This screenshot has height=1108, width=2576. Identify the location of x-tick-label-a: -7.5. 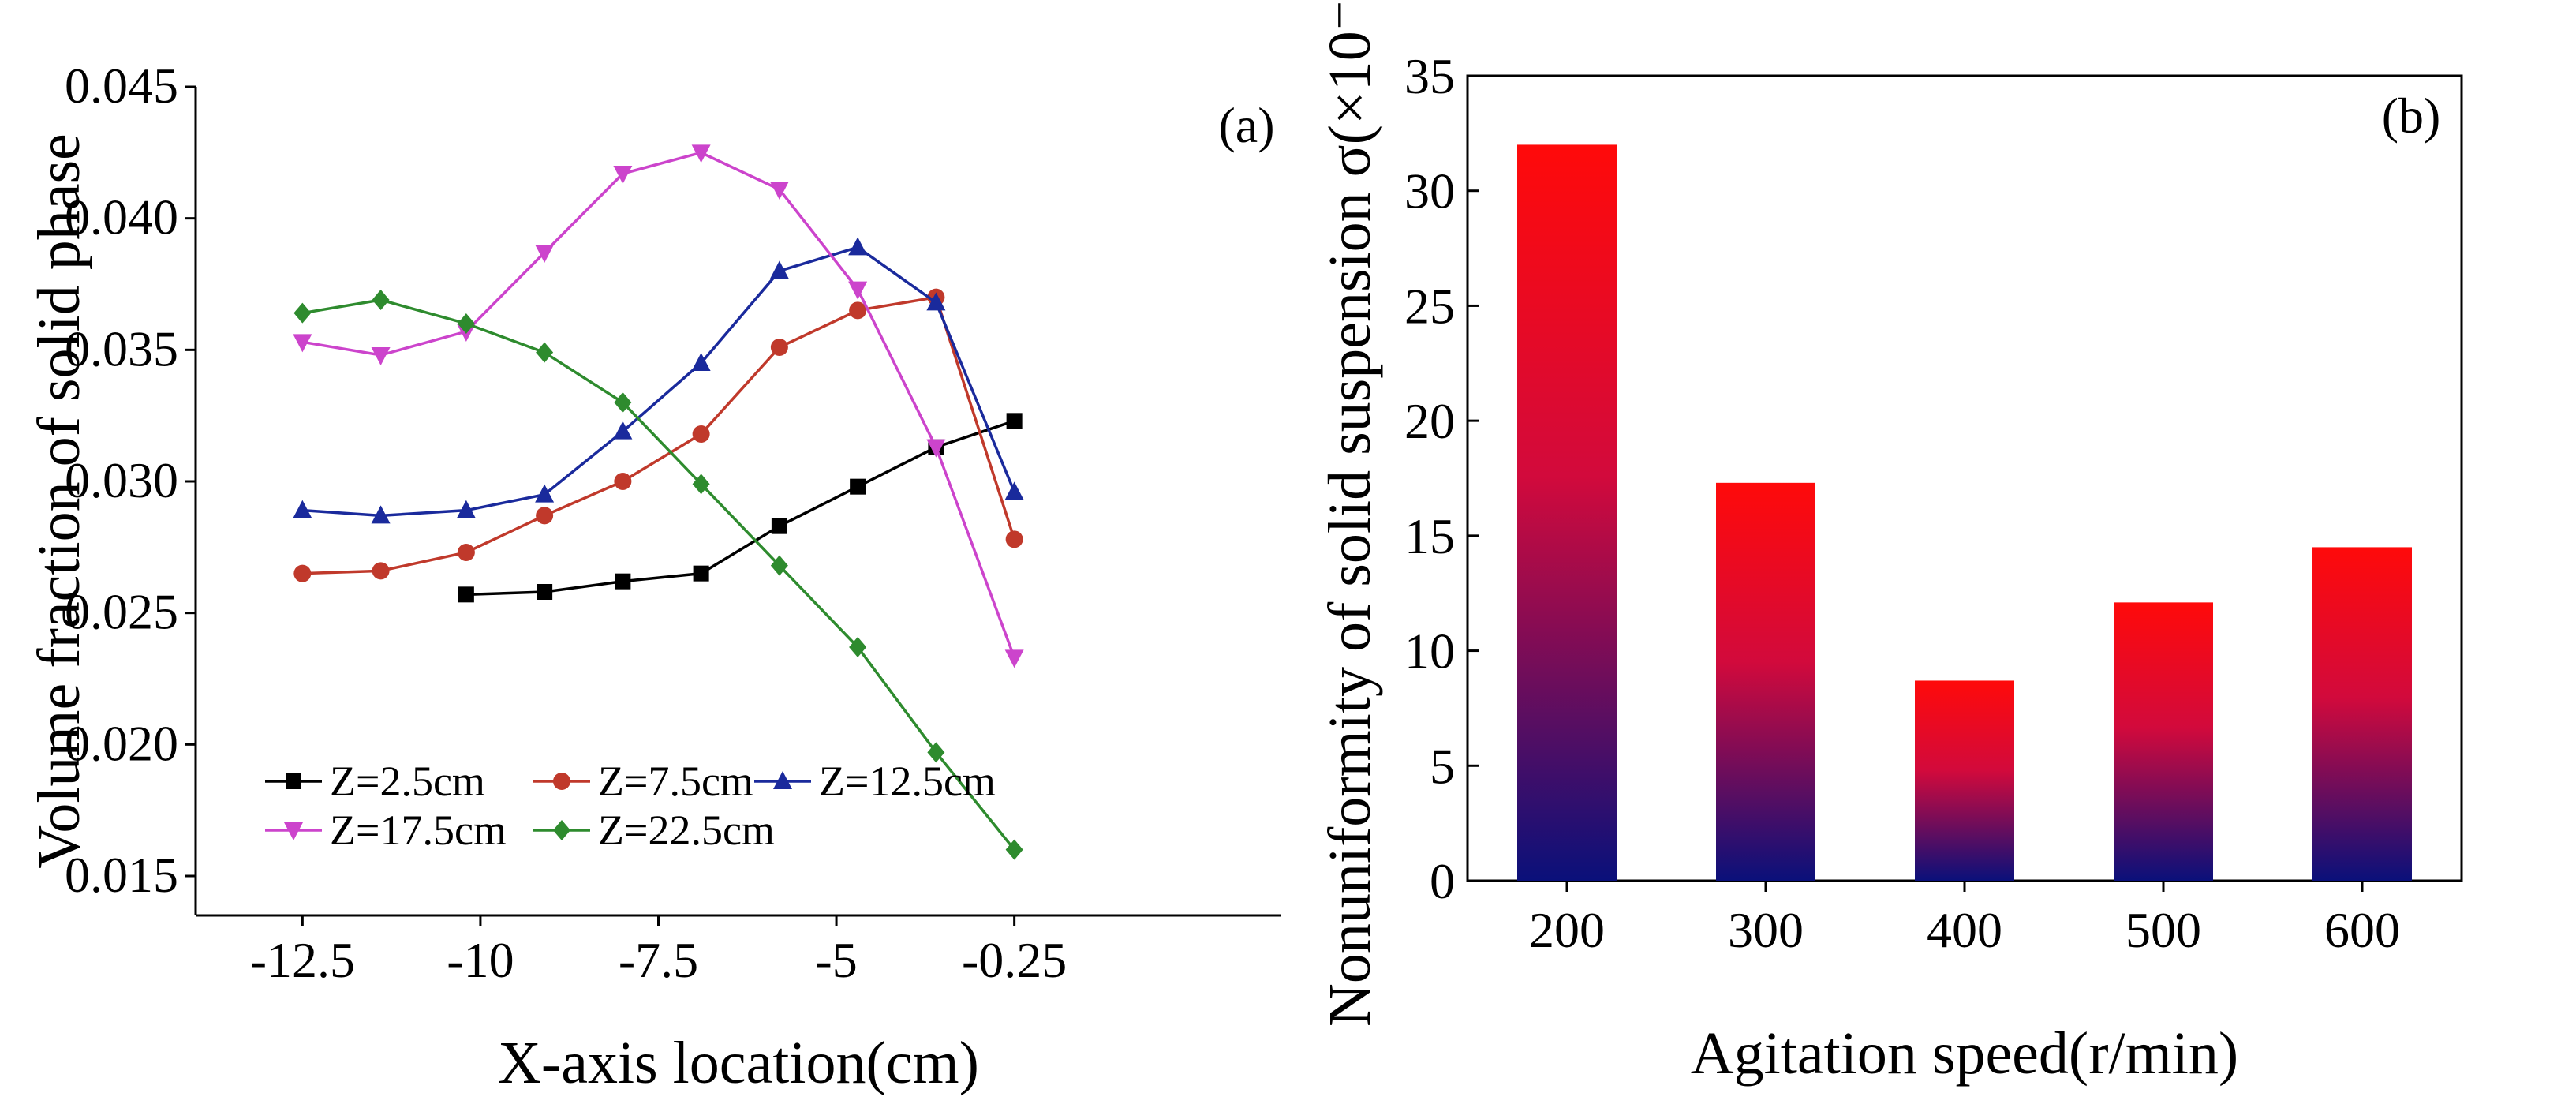
(658, 960).